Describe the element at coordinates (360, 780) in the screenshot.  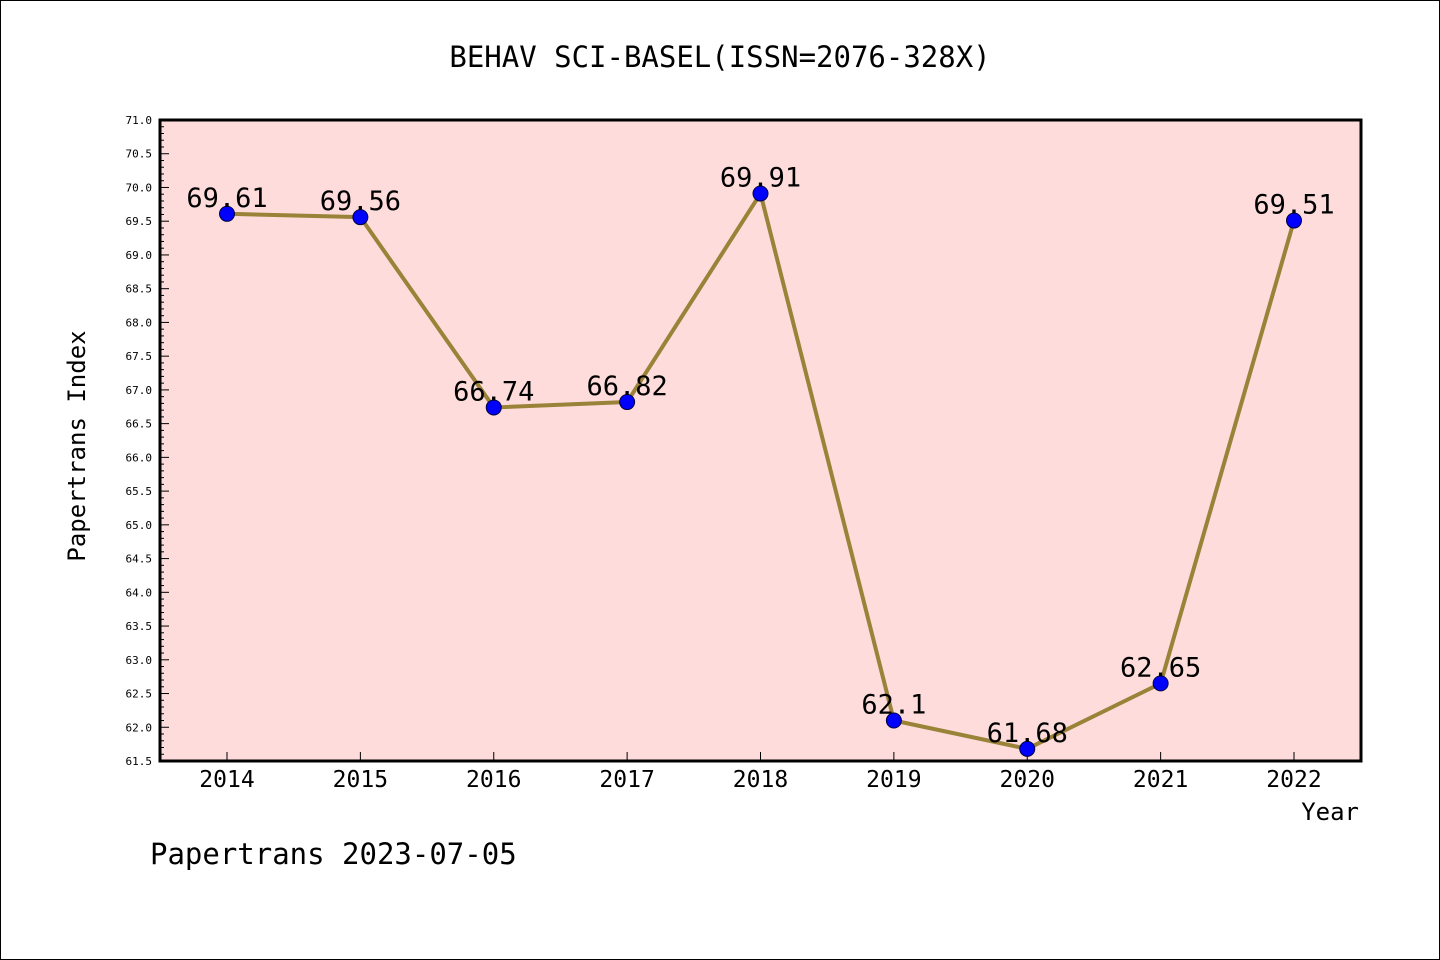
I see `x-tick-label: 2015` at that location.